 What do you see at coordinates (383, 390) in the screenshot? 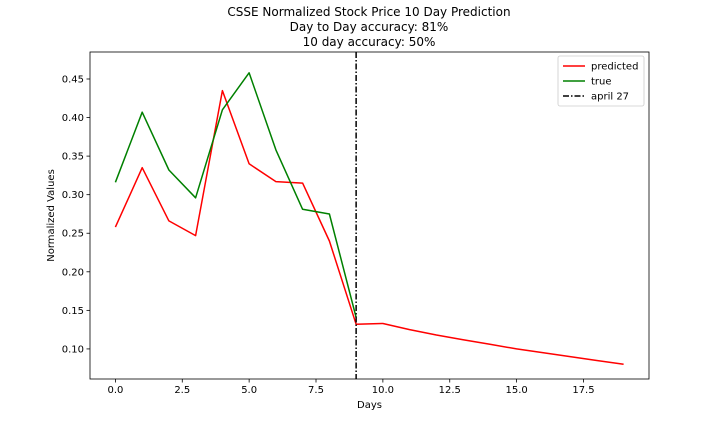
I see `x-tick-label: 10.0` at bounding box center [383, 390].